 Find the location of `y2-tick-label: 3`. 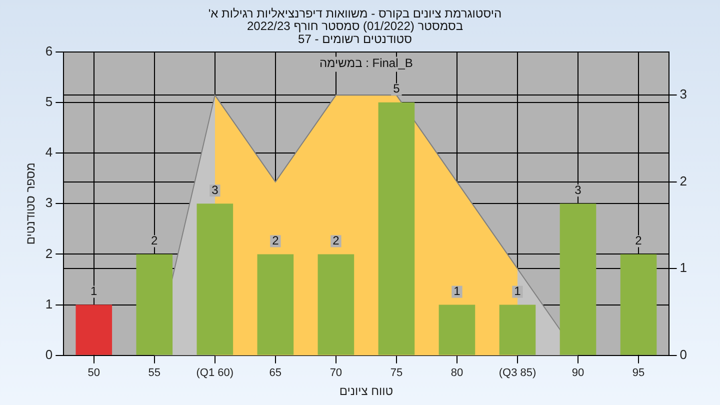

y2-tick-label: 3 is located at coordinates (684, 94).